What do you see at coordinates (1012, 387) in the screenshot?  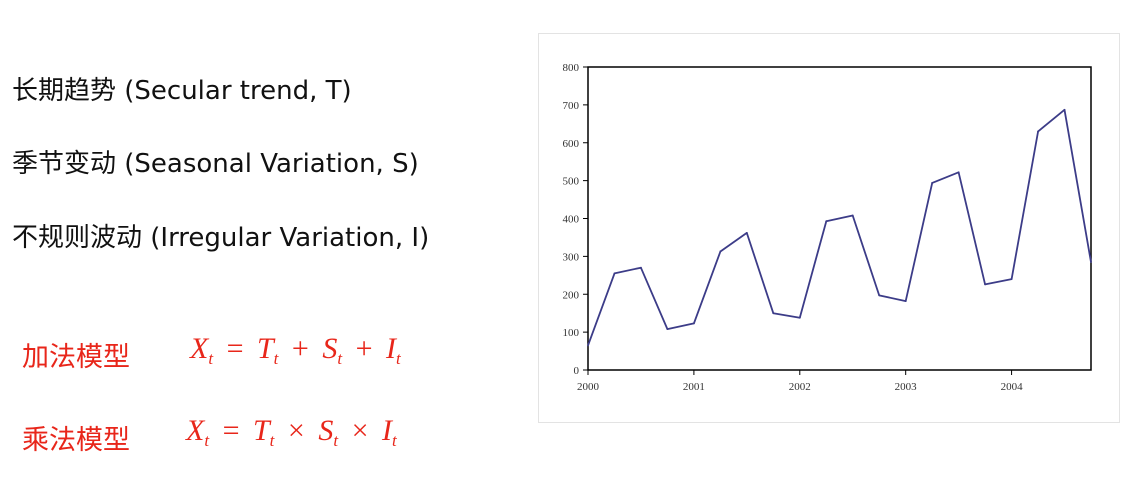 I see `x-tick-label: 2004` at bounding box center [1012, 387].